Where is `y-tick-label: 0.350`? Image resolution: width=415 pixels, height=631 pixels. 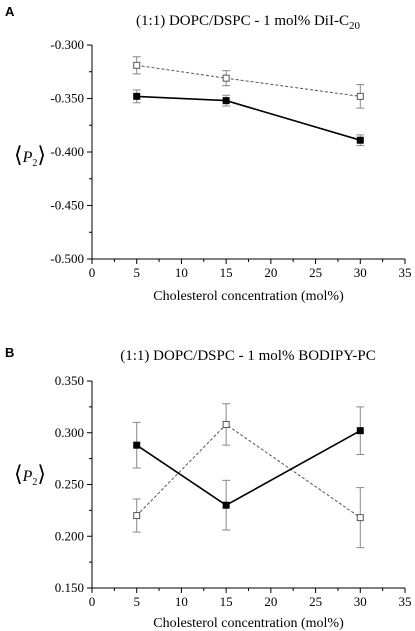 y-tick-label: 0.350 is located at coordinates (69, 380).